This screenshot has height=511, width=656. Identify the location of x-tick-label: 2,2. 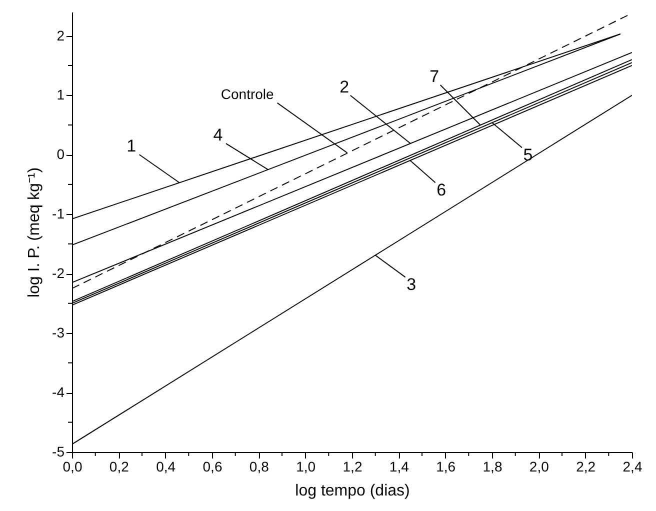
(586, 466).